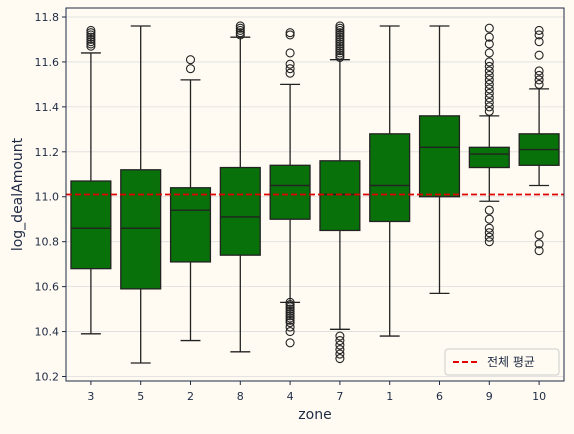 The height and width of the screenshot is (434, 574). I want to click on y-tick-label: 11.0, so click(47, 197).